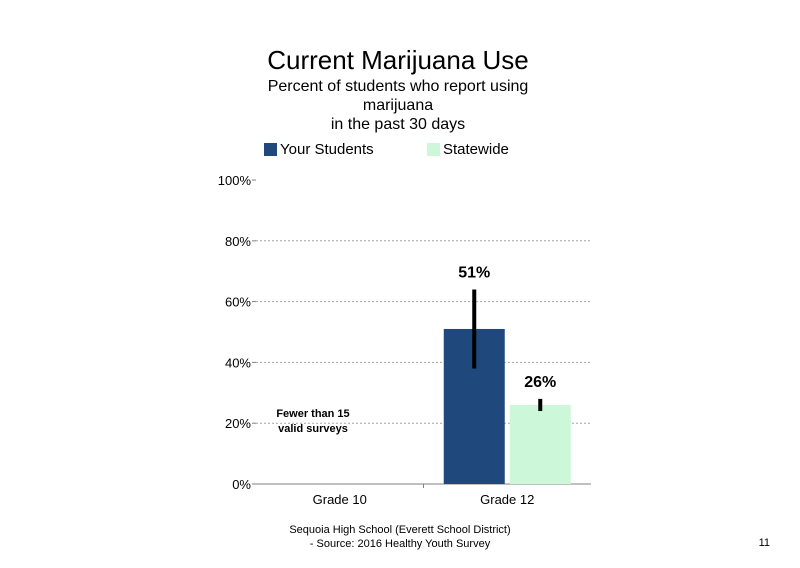 The width and height of the screenshot is (800, 568). What do you see at coordinates (540, 444) in the screenshot?
I see `bar-statewide` at bounding box center [540, 444].